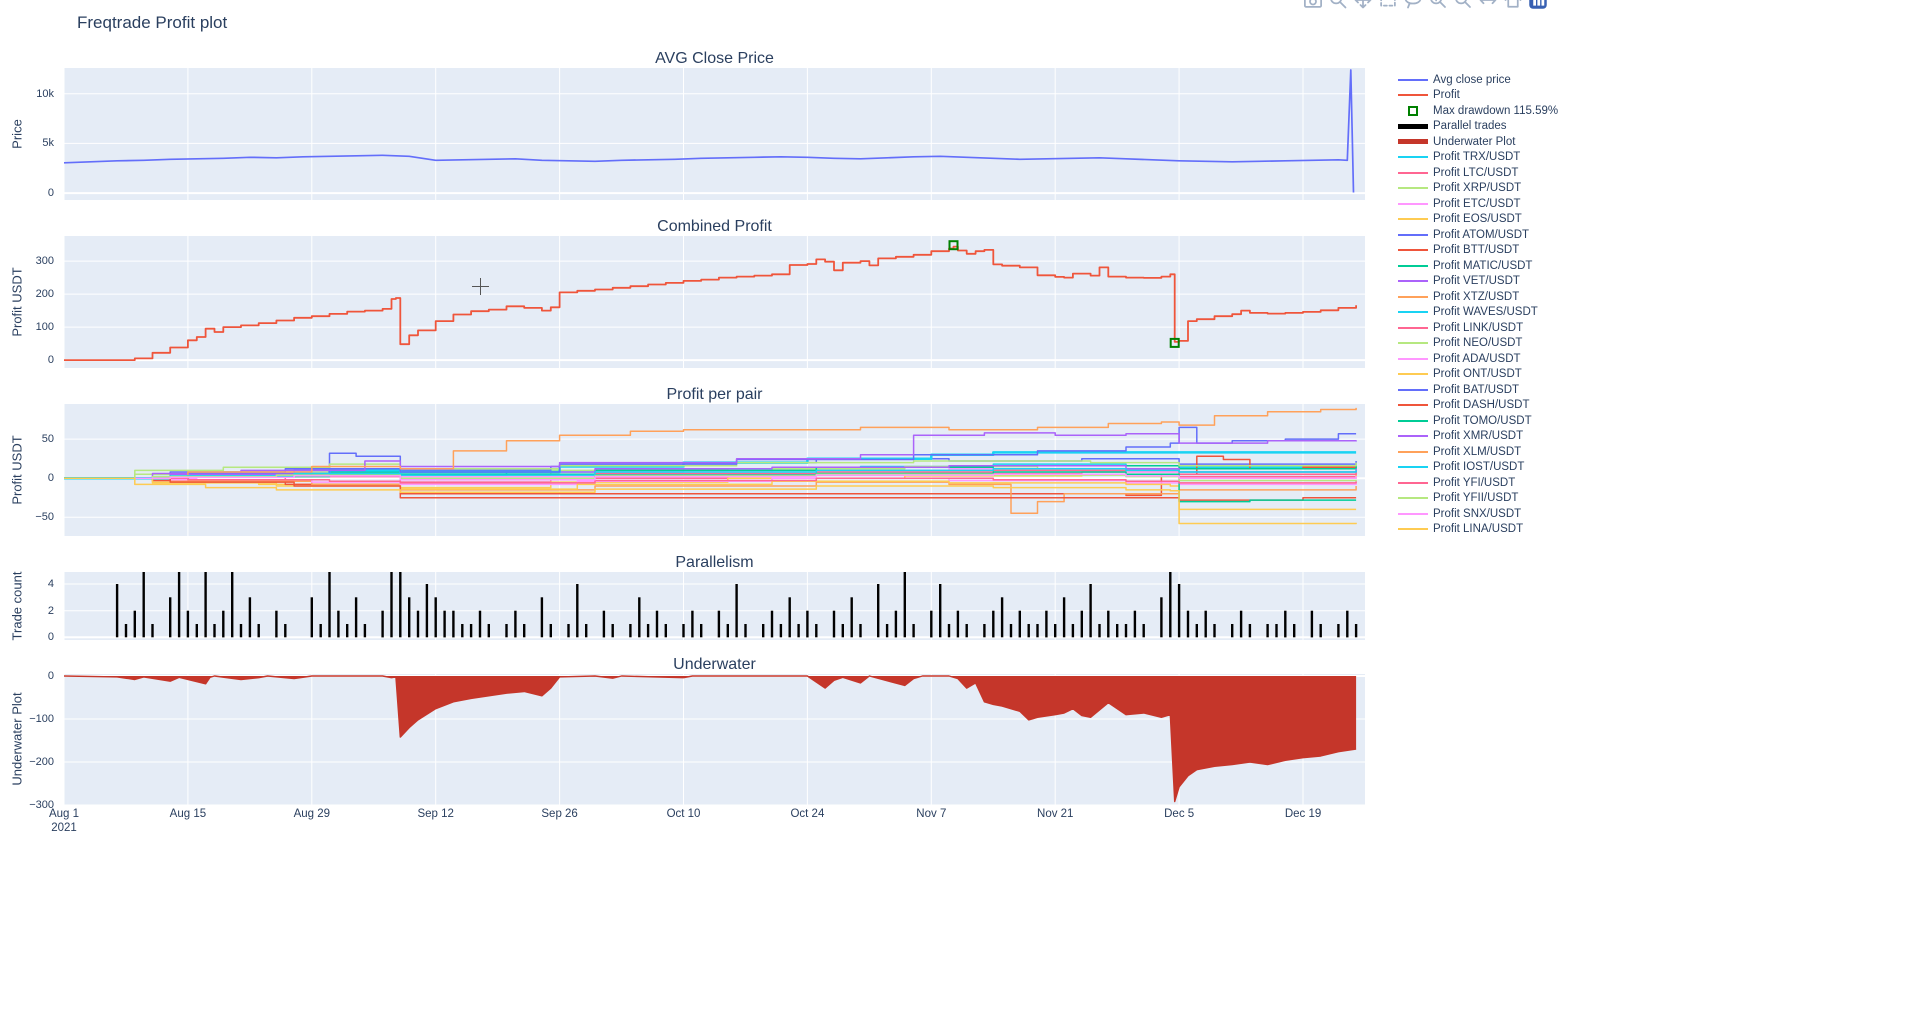 The width and height of the screenshot is (1910, 1024). I want to click on y-tick-label: 4, so click(50, 584).